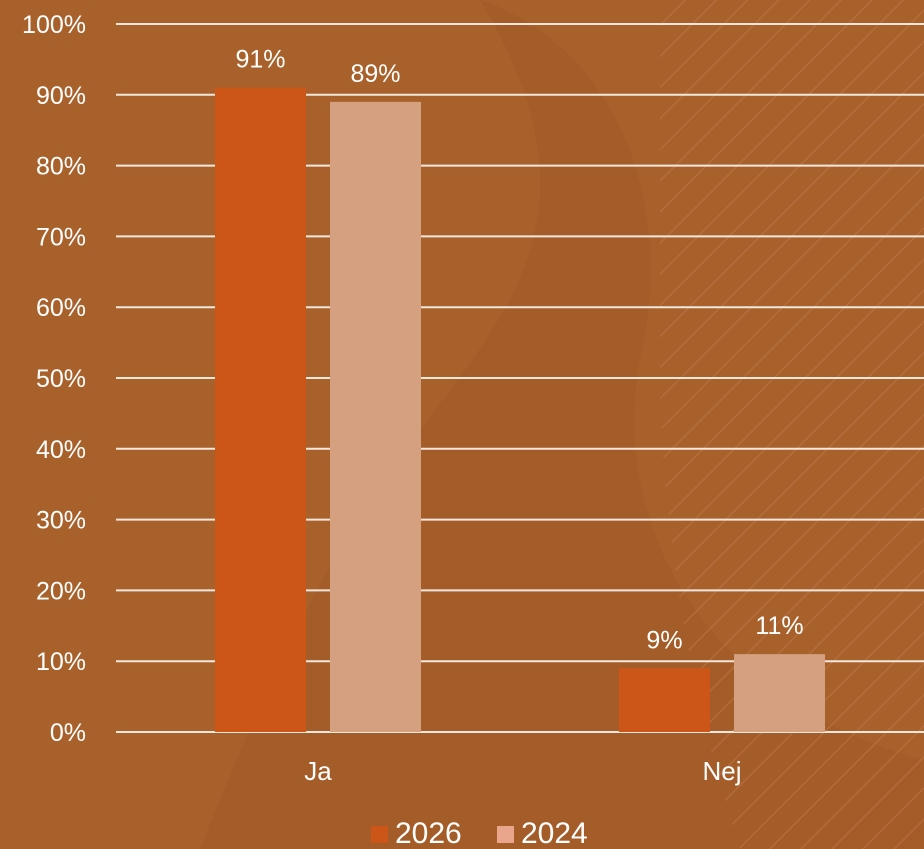  What do you see at coordinates (54, 25) in the screenshot?
I see `y-tick-label: 100%` at bounding box center [54, 25].